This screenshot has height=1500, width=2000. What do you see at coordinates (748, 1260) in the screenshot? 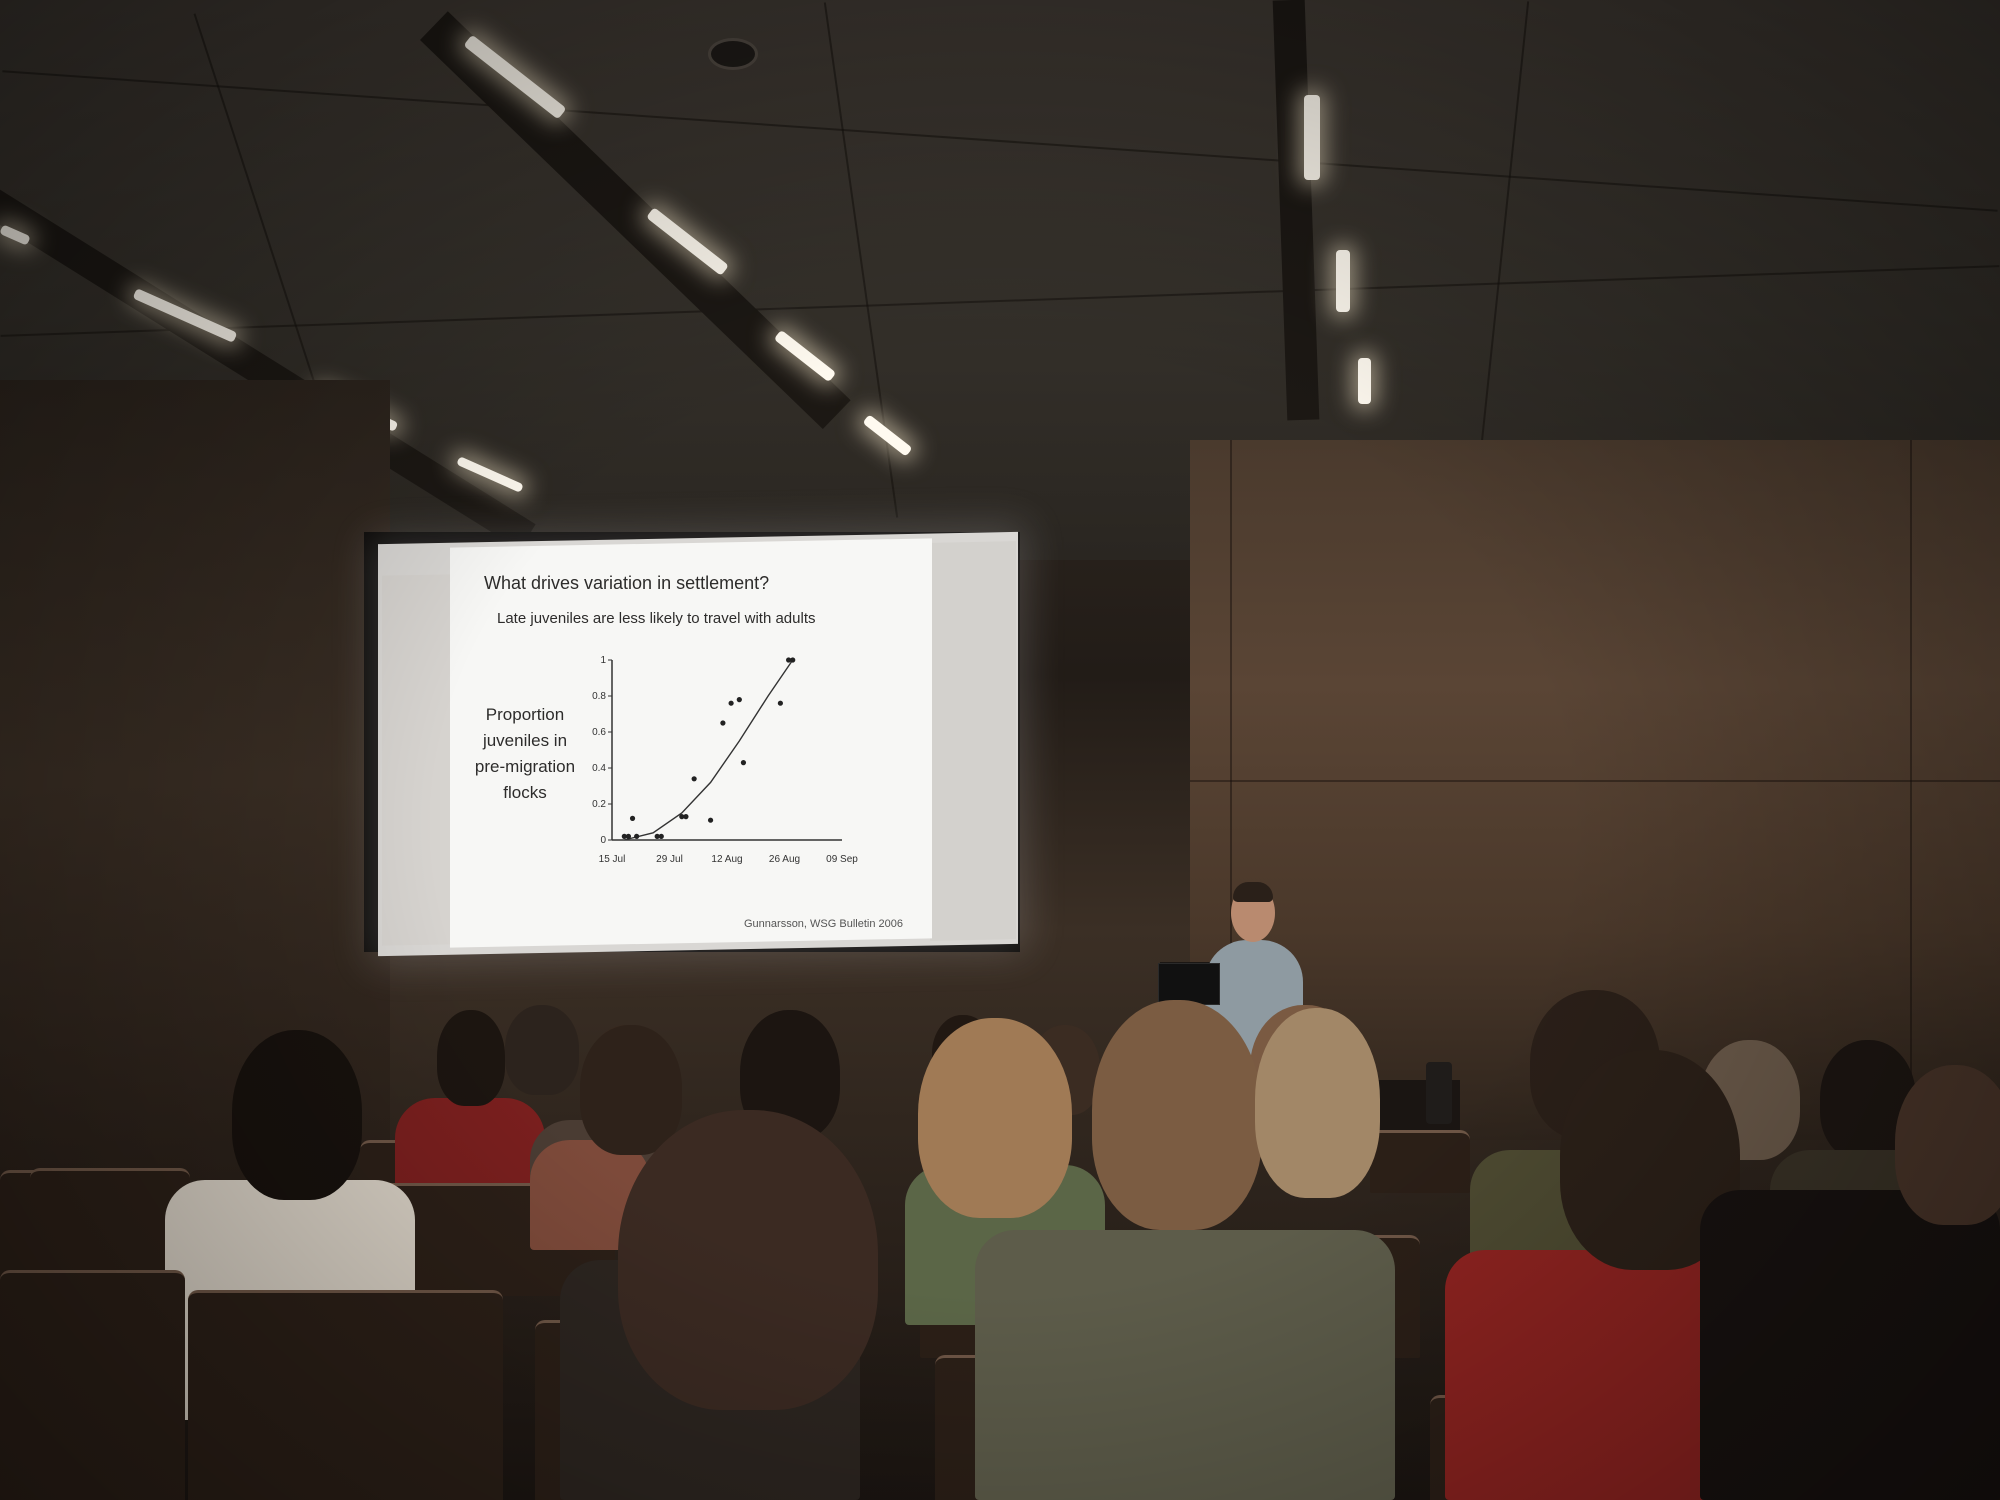
I see `audience-head-bald` at bounding box center [748, 1260].